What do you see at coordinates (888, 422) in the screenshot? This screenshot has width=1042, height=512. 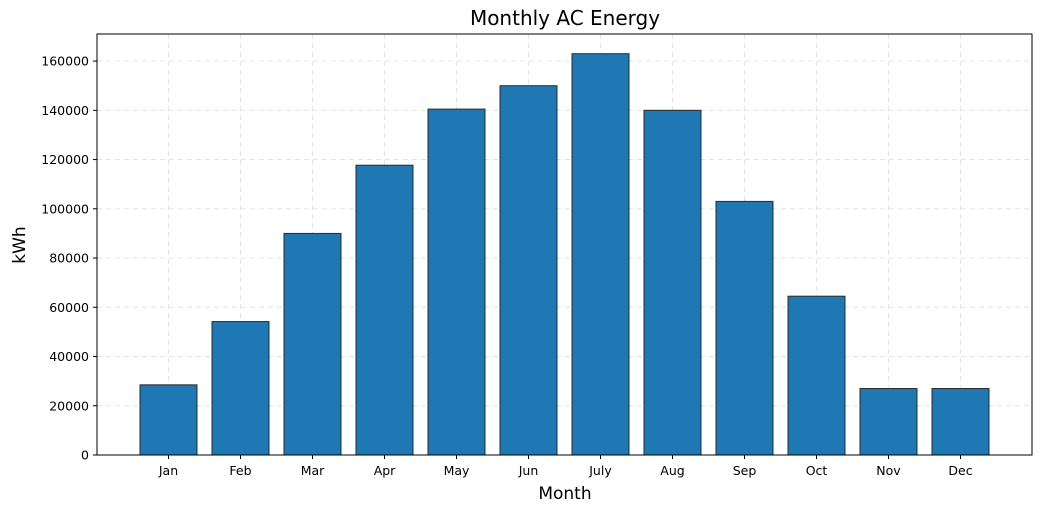 I see `bar-nov` at bounding box center [888, 422].